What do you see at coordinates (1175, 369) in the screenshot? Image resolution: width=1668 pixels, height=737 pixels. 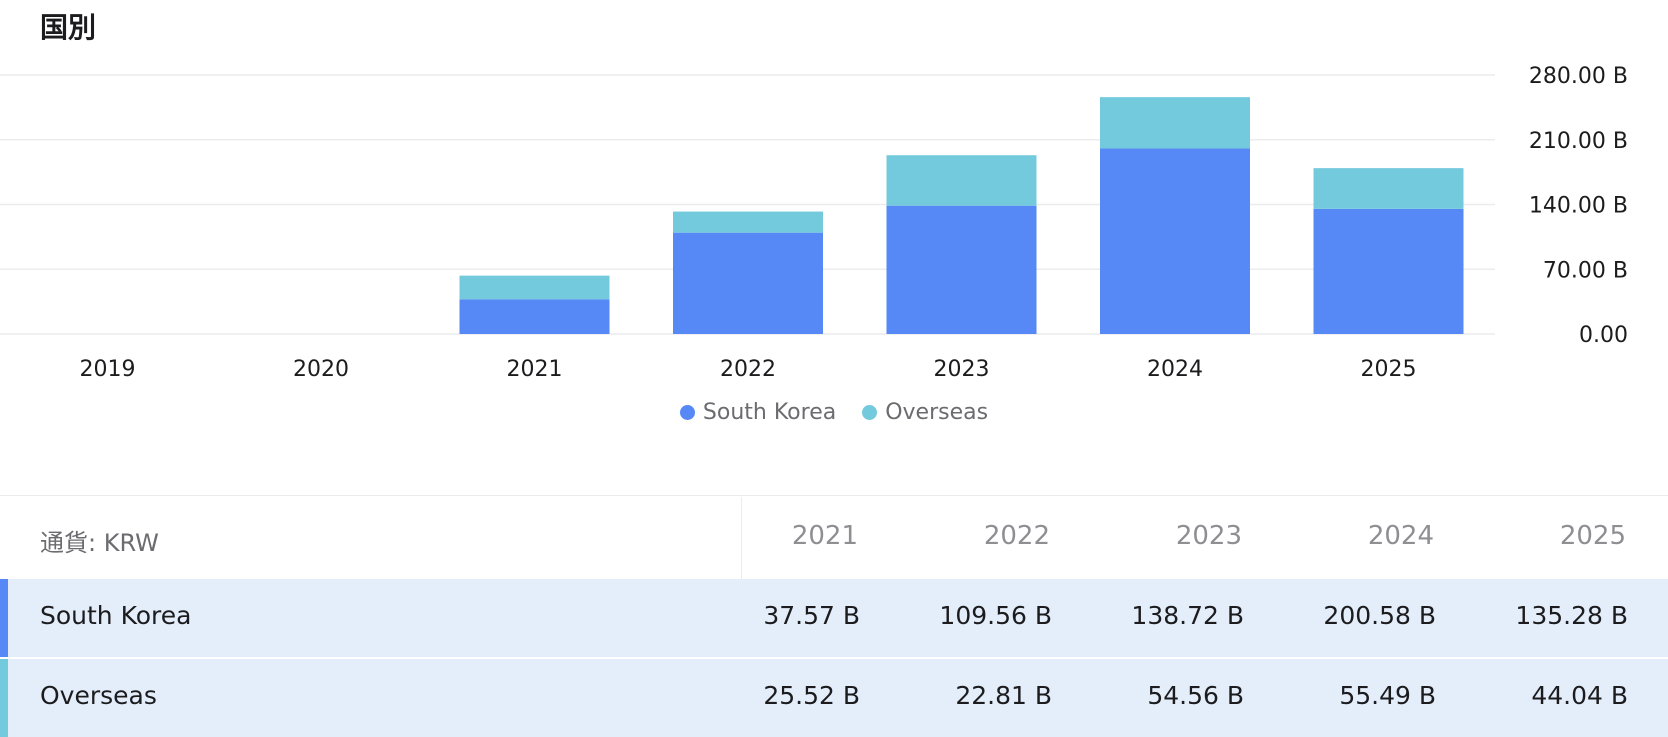 I see `x-tick-label: 2024` at bounding box center [1175, 369].